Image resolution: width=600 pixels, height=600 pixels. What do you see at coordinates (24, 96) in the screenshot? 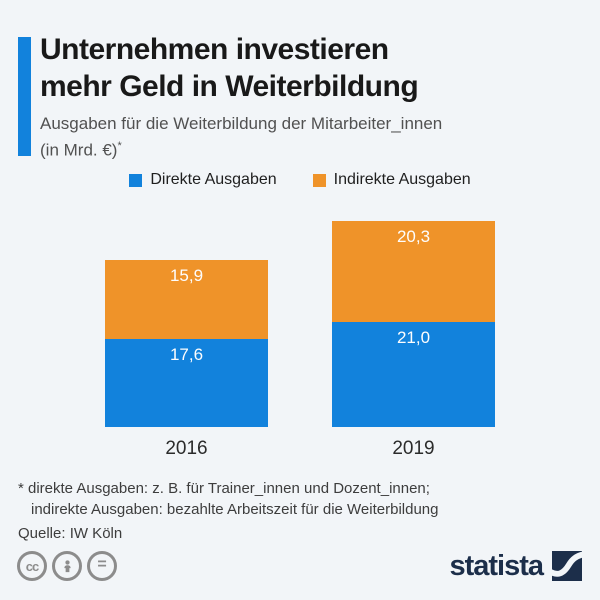
I see `title-accent-bar` at bounding box center [24, 96].